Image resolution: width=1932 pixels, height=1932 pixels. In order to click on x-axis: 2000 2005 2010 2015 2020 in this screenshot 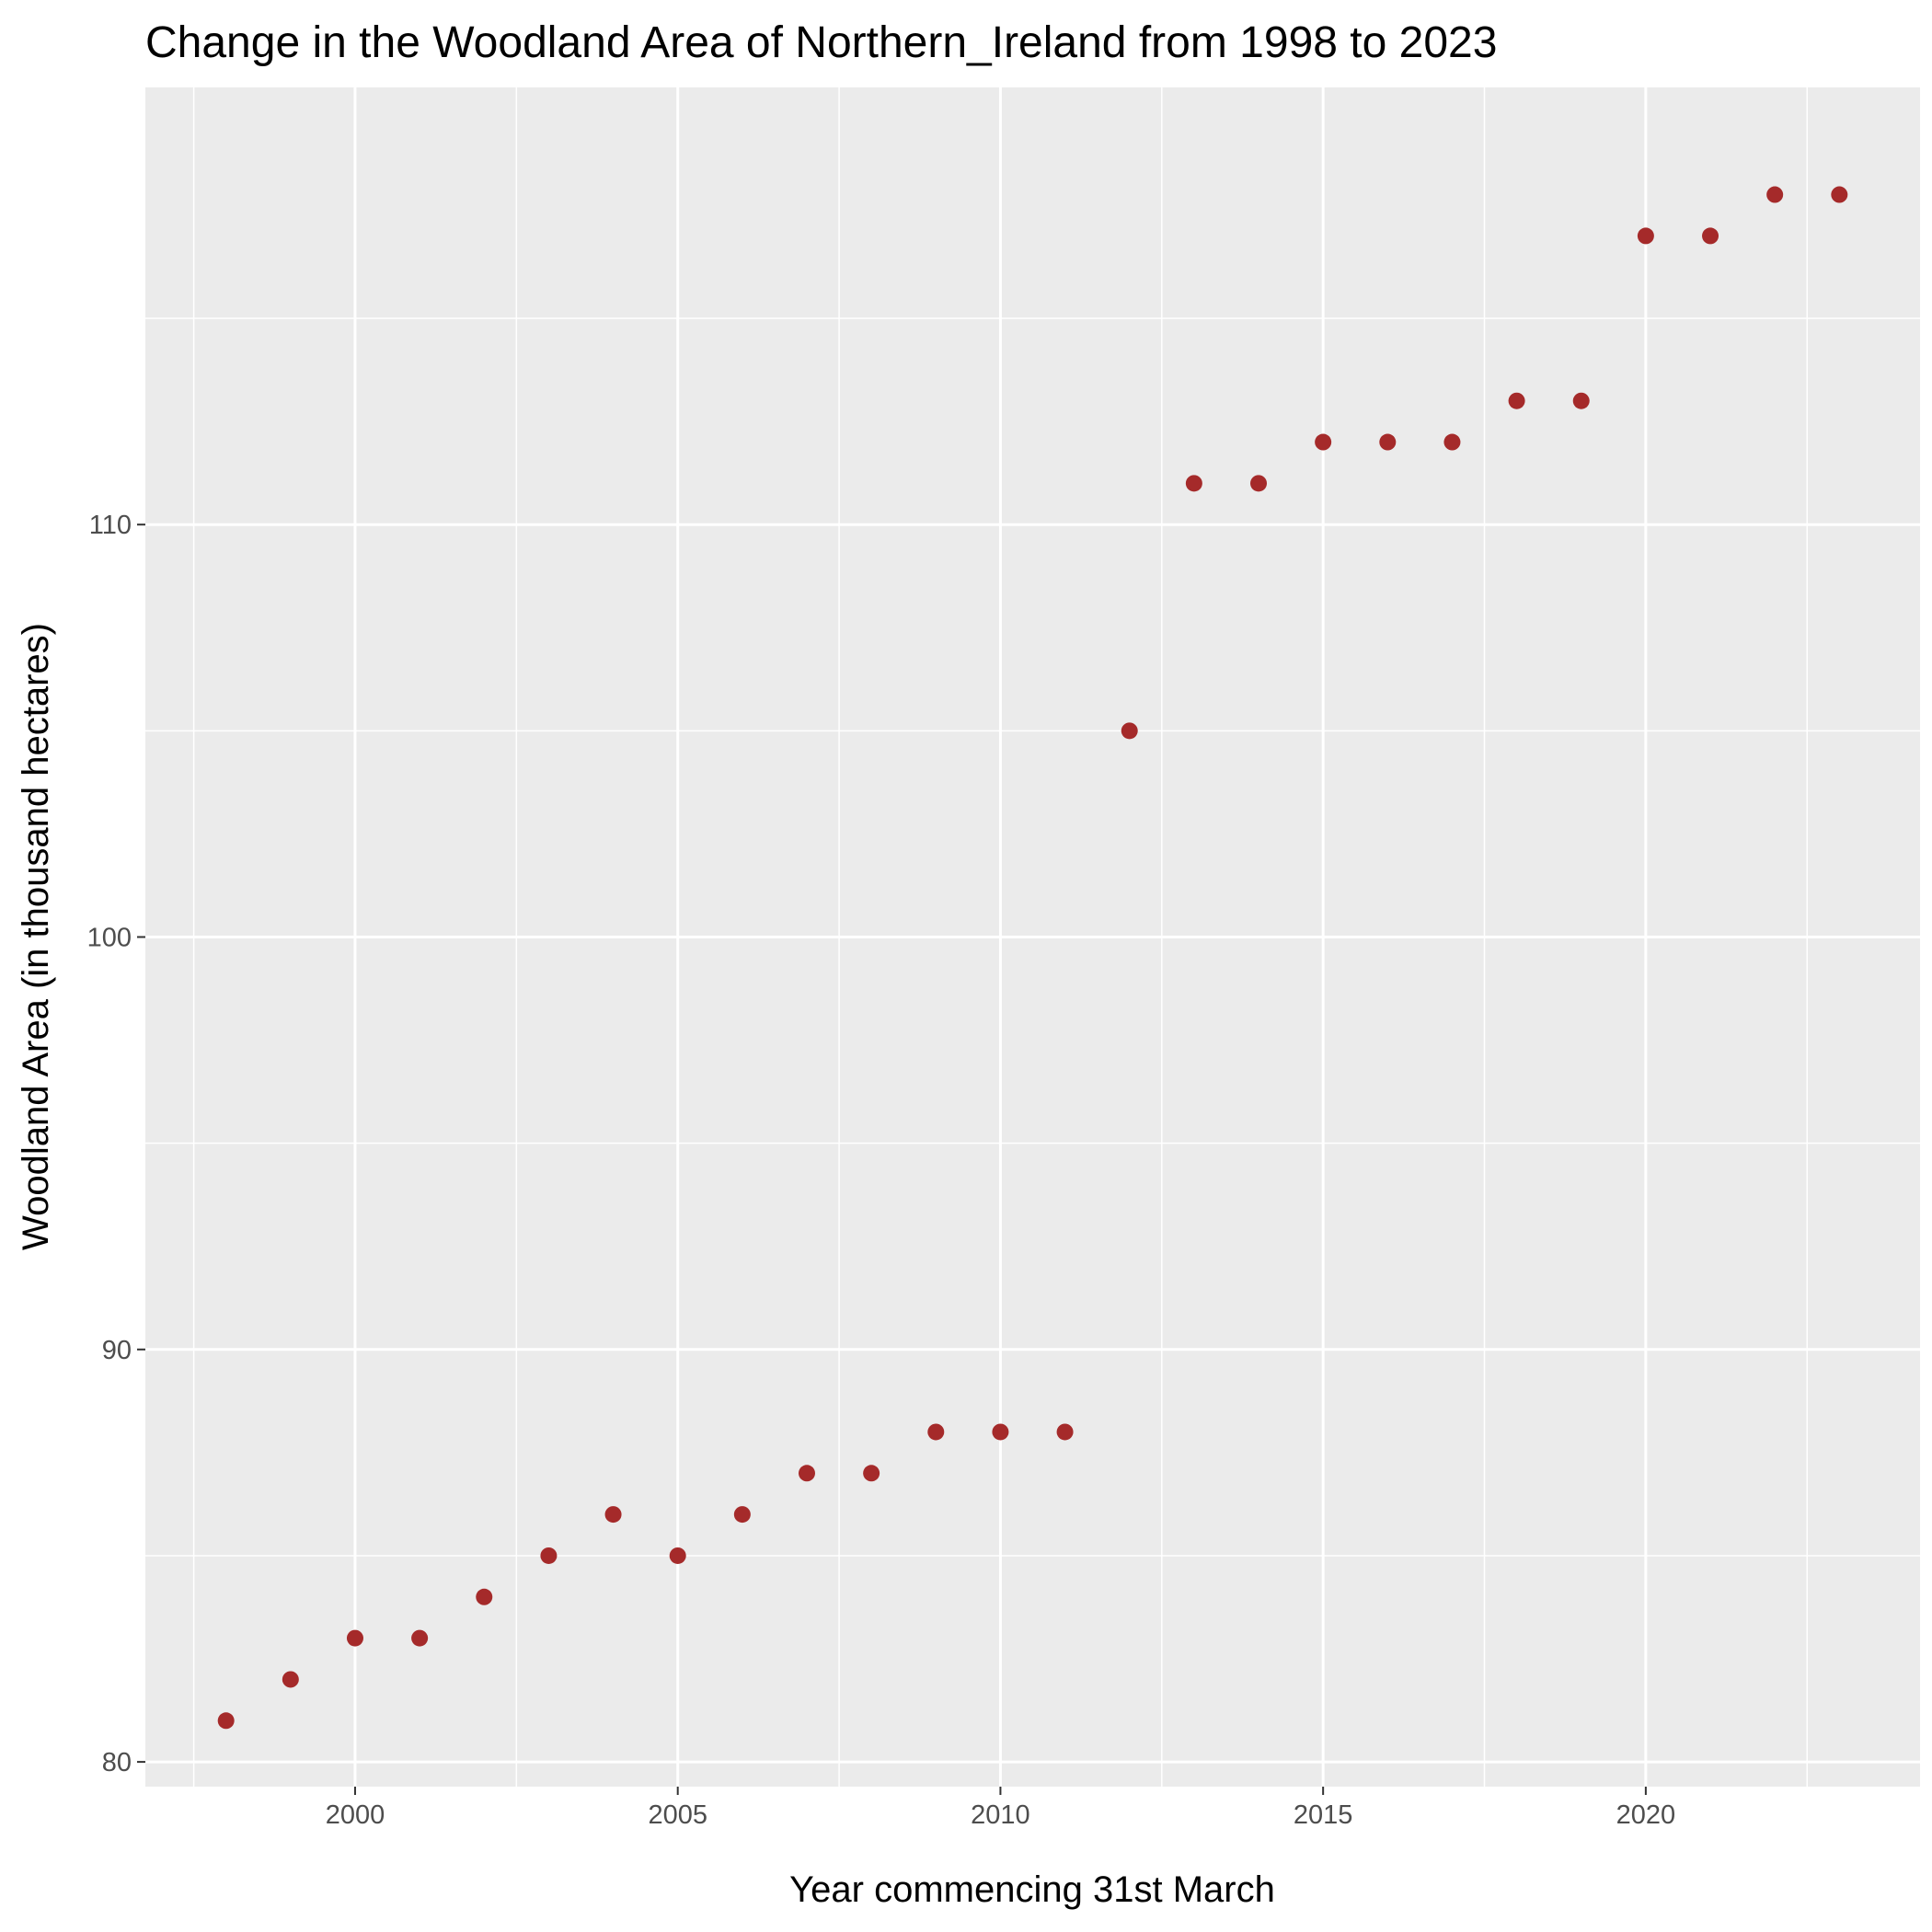, I will do `click(1000, 1808)`.